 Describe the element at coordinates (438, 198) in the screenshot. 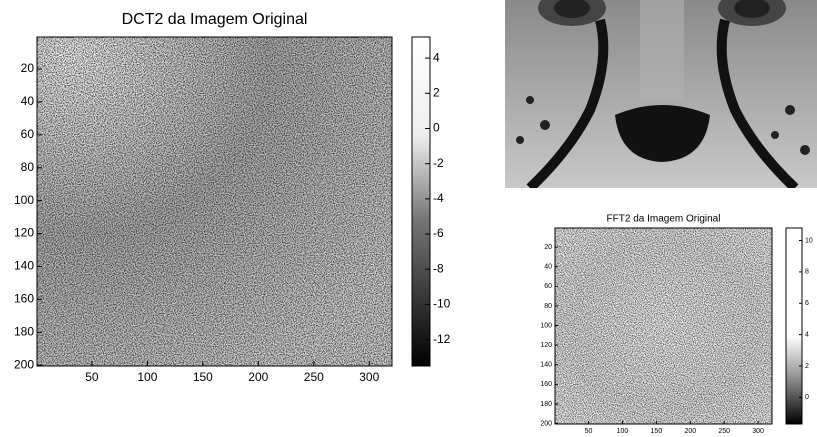

I see `colorbar-tick-label: -4` at that location.